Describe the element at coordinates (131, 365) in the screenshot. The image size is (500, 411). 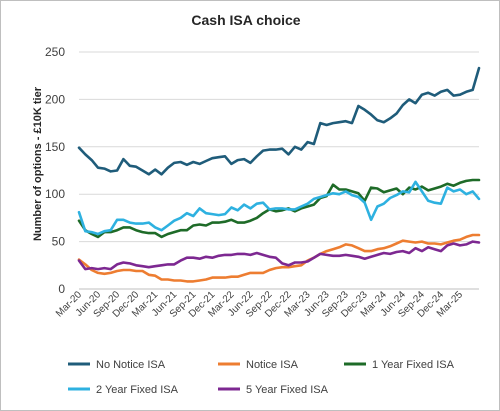
I see `legend-label: No Notice ISA` at that location.